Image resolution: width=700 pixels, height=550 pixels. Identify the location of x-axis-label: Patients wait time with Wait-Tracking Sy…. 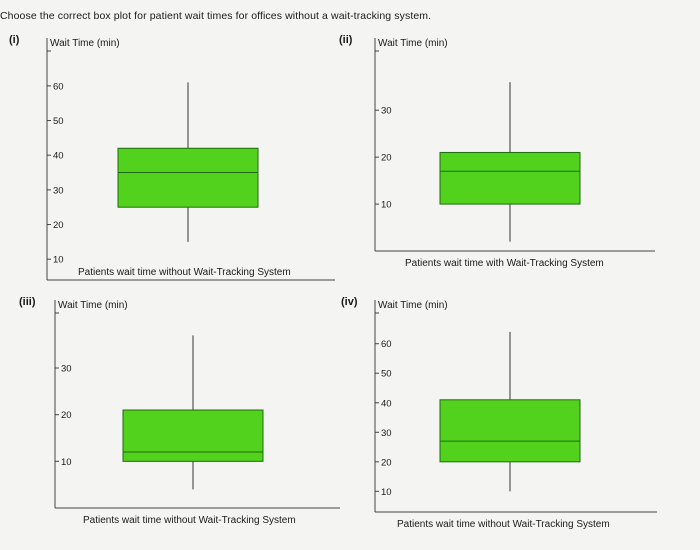
(504, 263).